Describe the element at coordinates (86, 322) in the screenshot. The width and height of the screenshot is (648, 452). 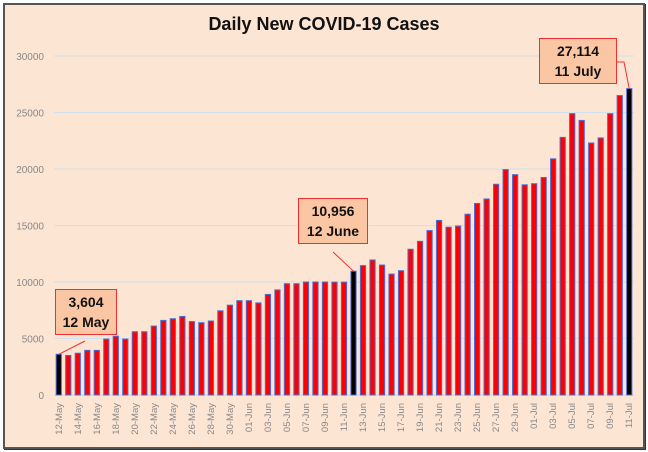
I see `annotation-label: 12 May` at that location.